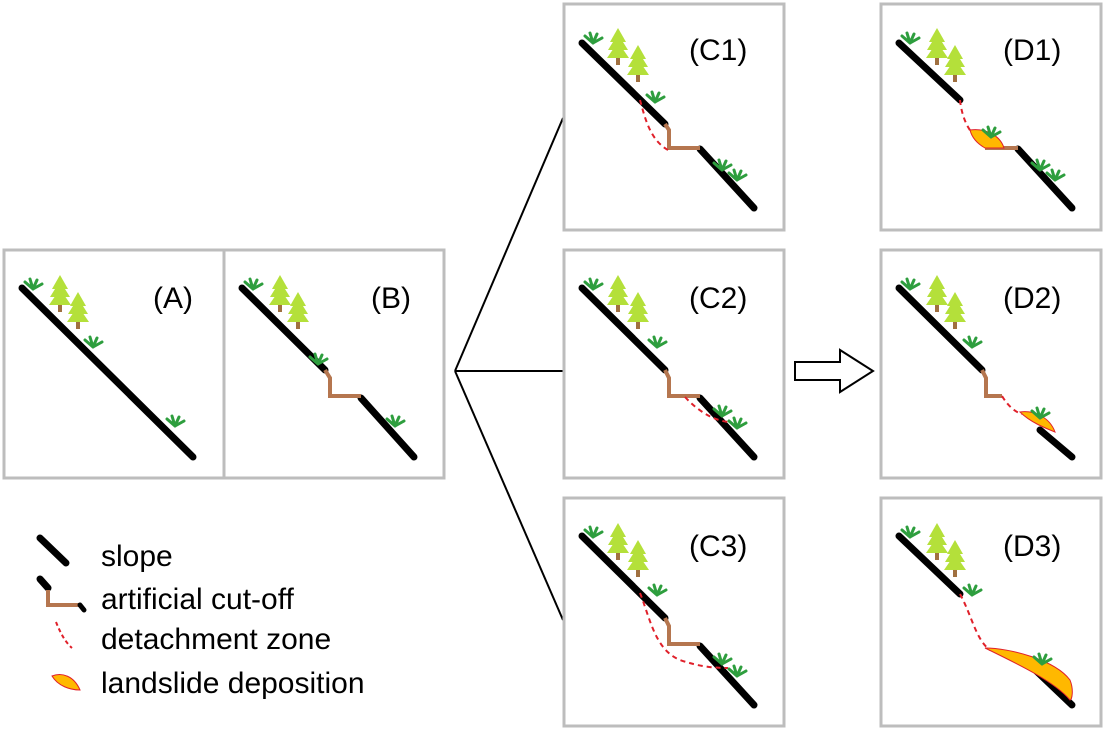  I want to click on panel-d3: (D3), so click(991, 612).